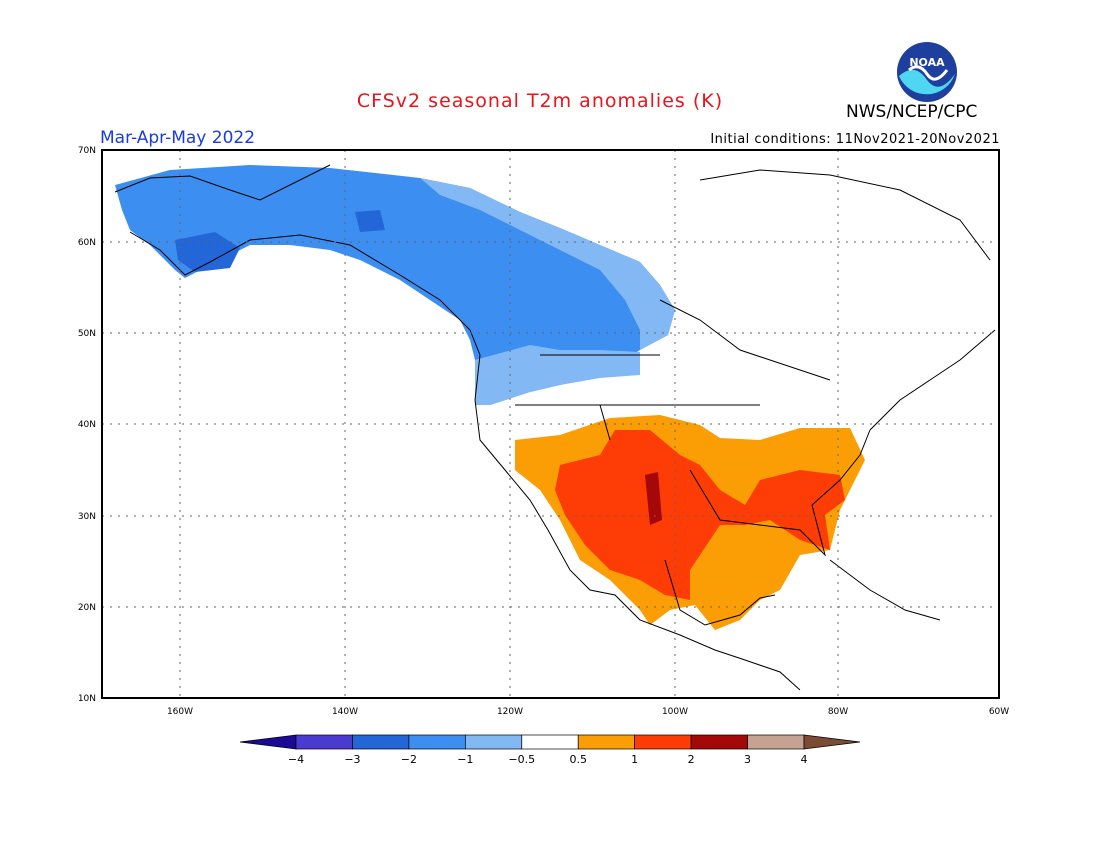 The height and width of the screenshot is (850, 1100). I want to click on logo-lettering: NOAA, so click(927, 62).